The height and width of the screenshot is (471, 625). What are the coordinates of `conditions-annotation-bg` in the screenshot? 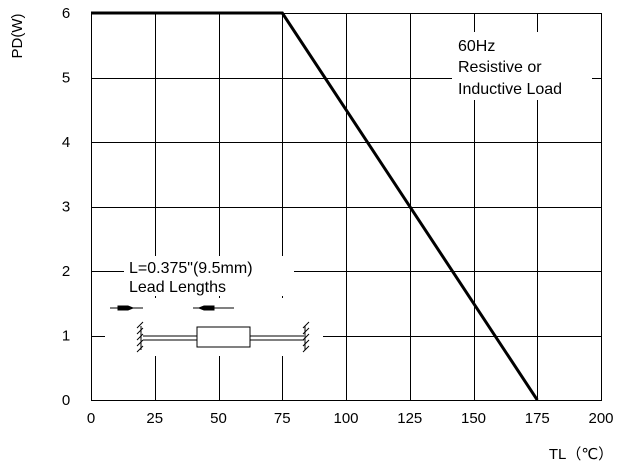 It's located at (522, 66).